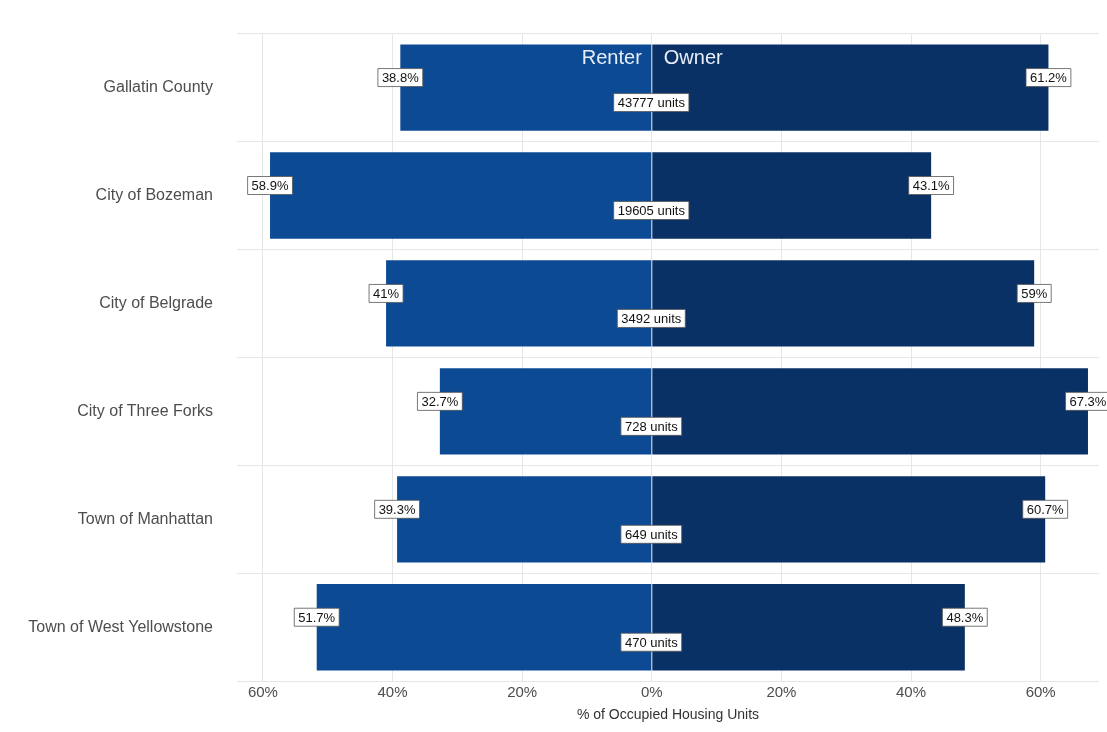 The image size is (1107, 732). I want to click on data-label: 60.7%, so click(1045, 509).